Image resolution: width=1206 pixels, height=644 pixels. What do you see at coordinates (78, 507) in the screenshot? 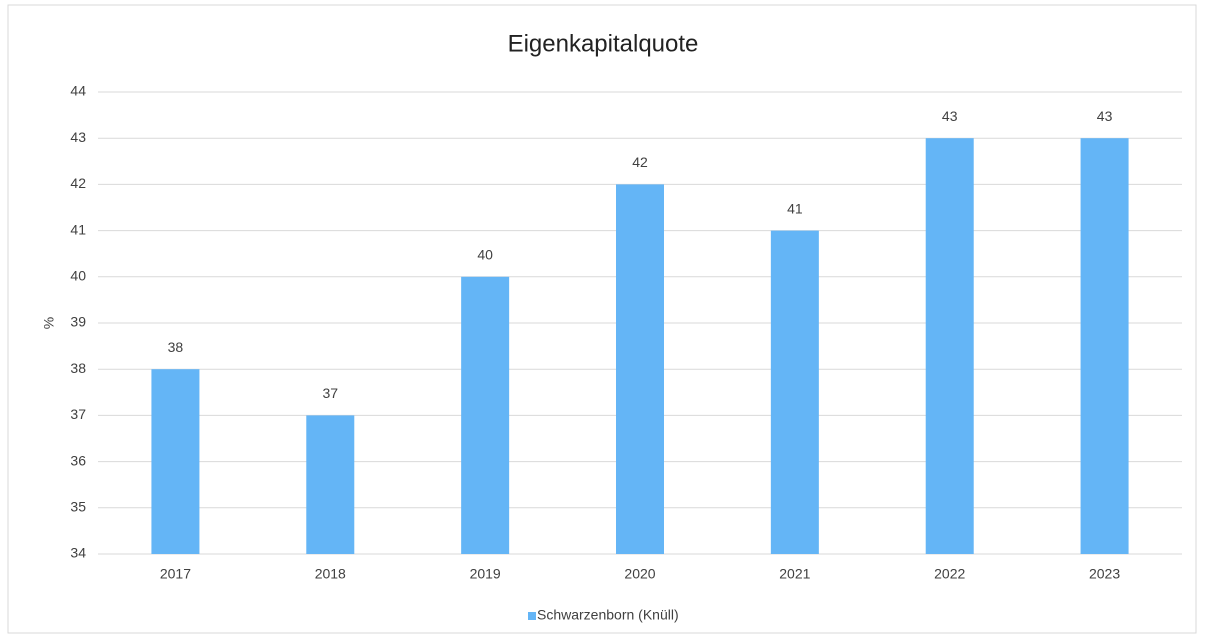
I see `y-tick-label: 35` at bounding box center [78, 507].